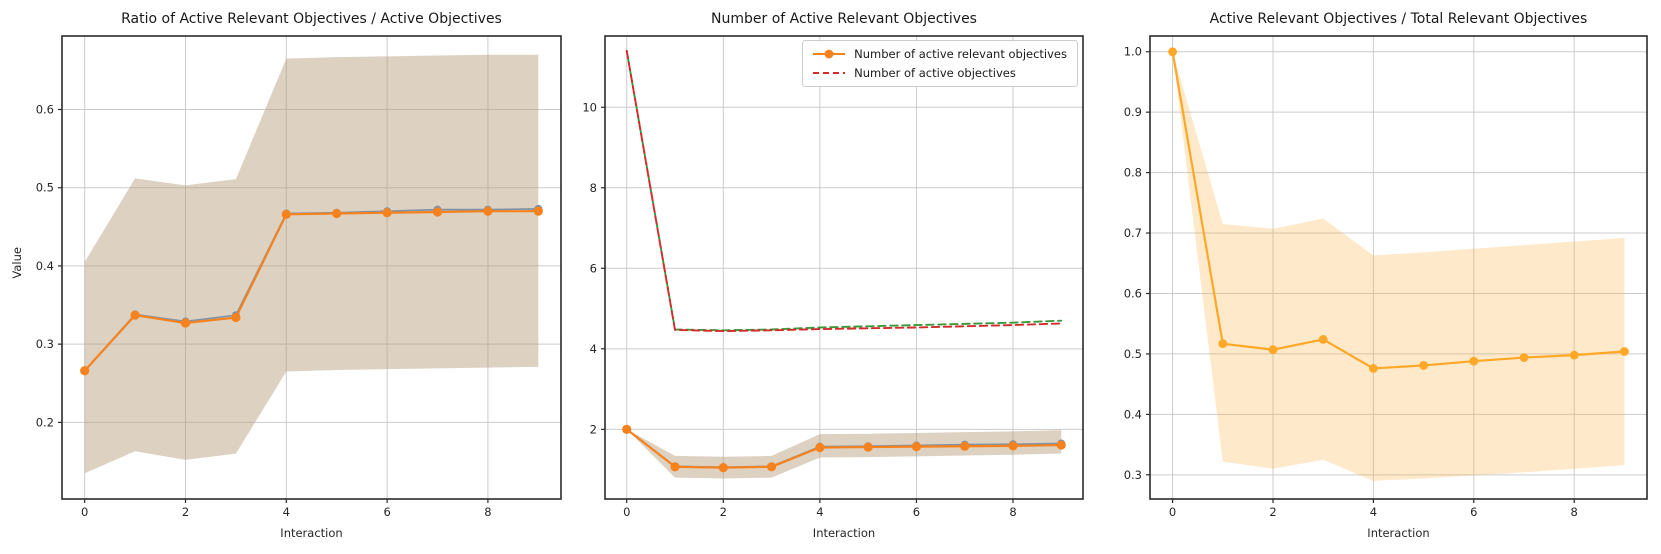 This screenshot has height=554, width=1661. What do you see at coordinates (844, 533) in the screenshot?
I see `x-axis-label-middle: Interaction` at bounding box center [844, 533].